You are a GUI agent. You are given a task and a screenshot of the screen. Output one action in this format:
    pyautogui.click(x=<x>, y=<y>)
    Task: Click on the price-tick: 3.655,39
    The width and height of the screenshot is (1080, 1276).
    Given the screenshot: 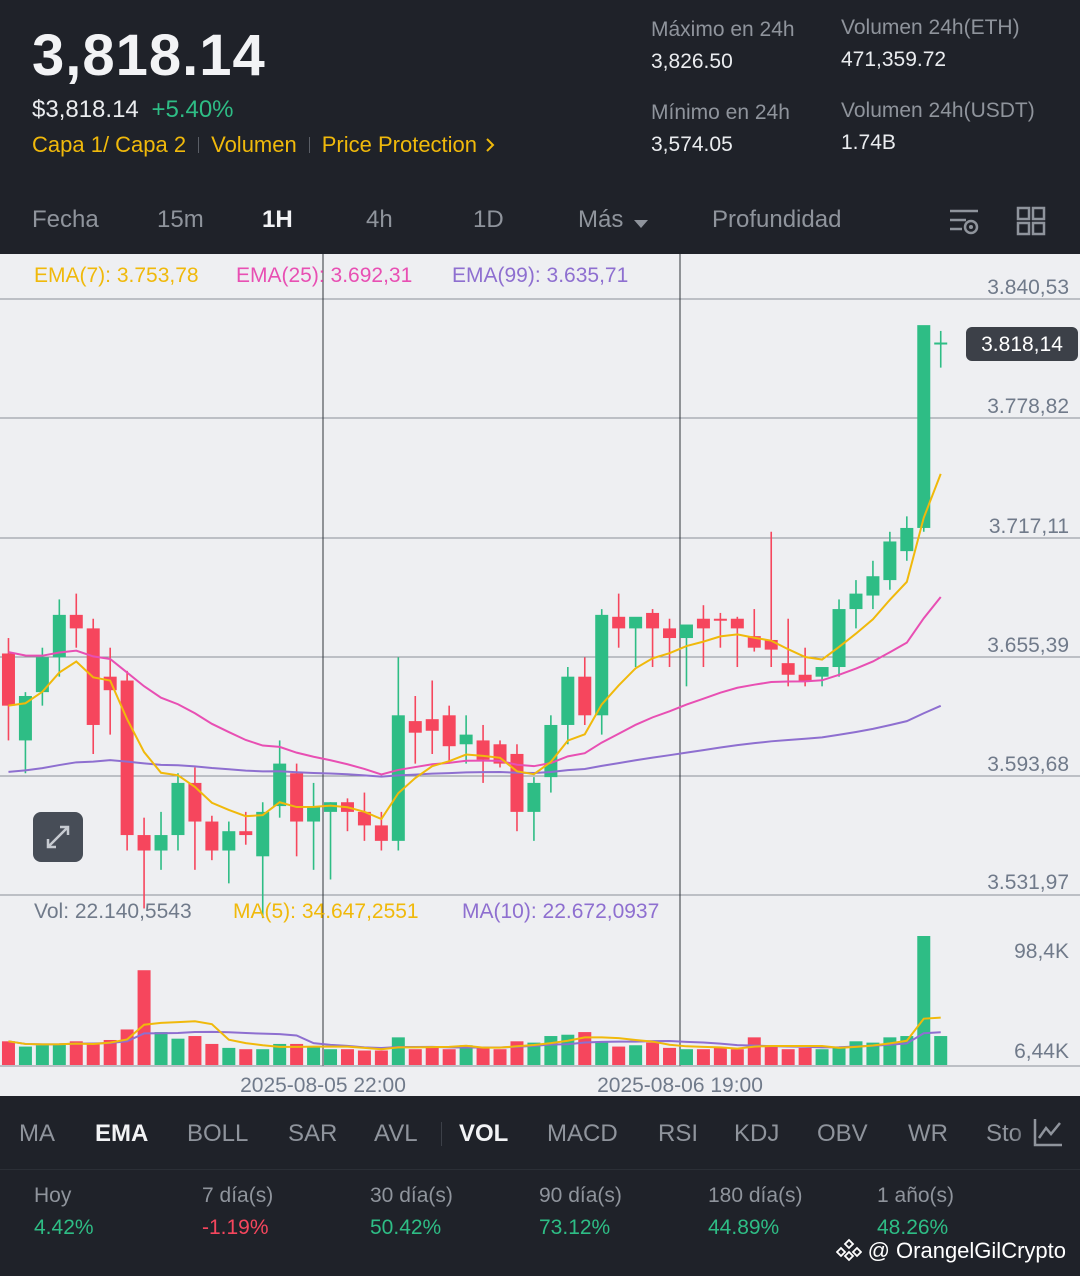 What is the action you would take?
    pyautogui.click(x=1028, y=645)
    